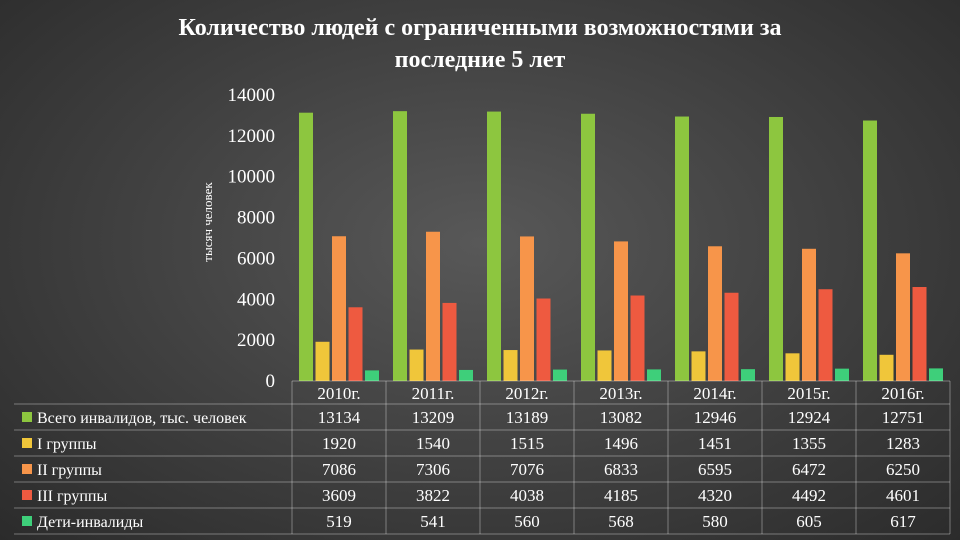  Describe the element at coordinates (903, 417) in the screenshot. I see `data-label-0-6: 12751` at that location.